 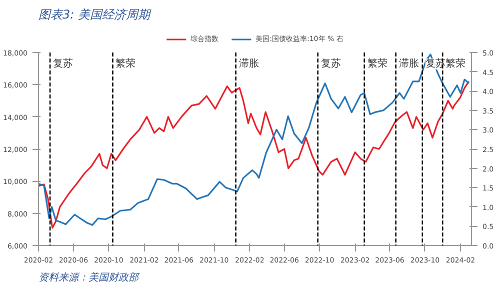 What do you see at coordinates (89, 278) in the screenshot?
I see `text: 资料来源：美国财政部` at bounding box center [89, 278].